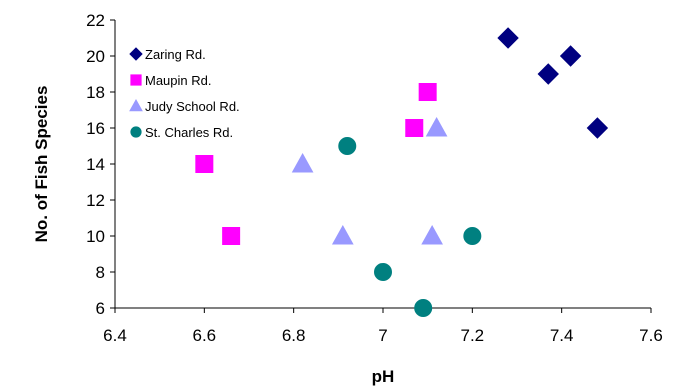 The image size is (696, 392). Describe the element at coordinates (175, 54) in the screenshot. I see `legend-label-zaring-rd: Zaring Rd.` at that location.